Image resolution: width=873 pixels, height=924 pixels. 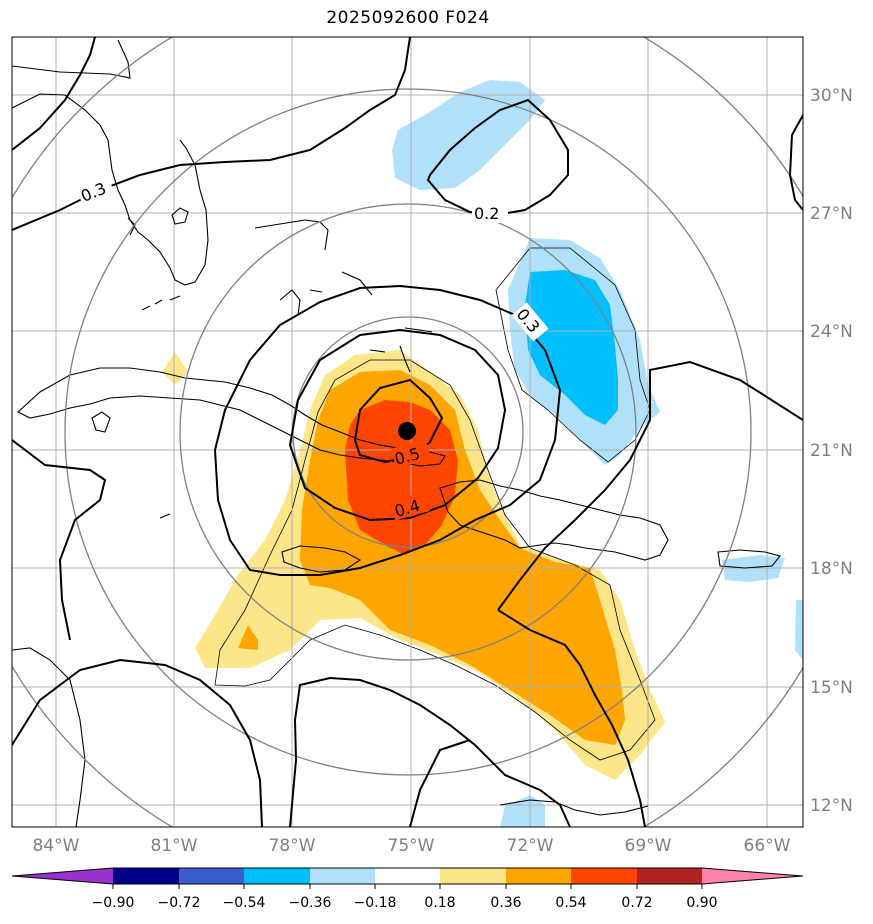 I want to click on lat-label: 30°N, so click(x=831, y=96).